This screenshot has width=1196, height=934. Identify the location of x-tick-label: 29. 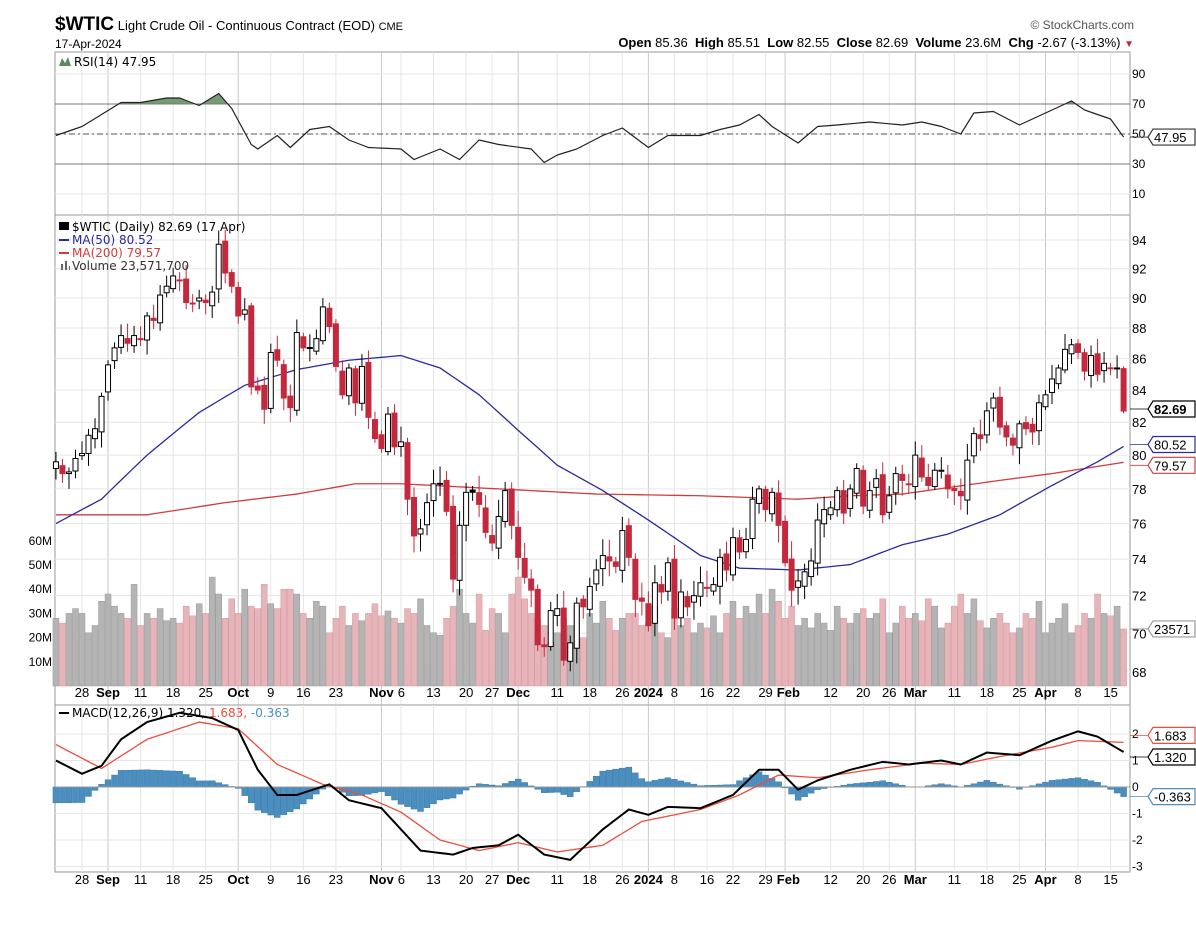
(765, 692).